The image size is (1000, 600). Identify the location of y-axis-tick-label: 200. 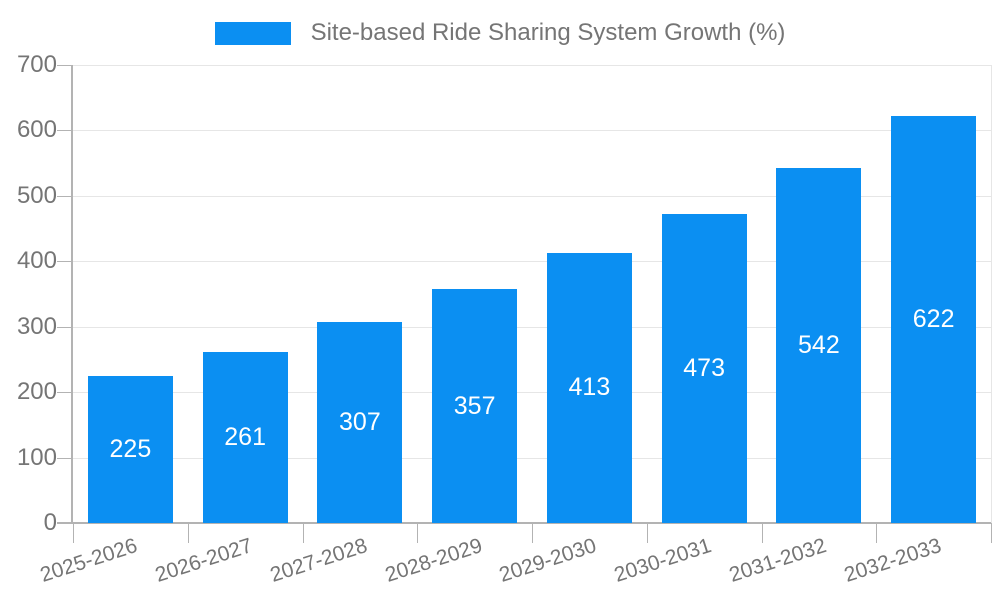
(36, 392).